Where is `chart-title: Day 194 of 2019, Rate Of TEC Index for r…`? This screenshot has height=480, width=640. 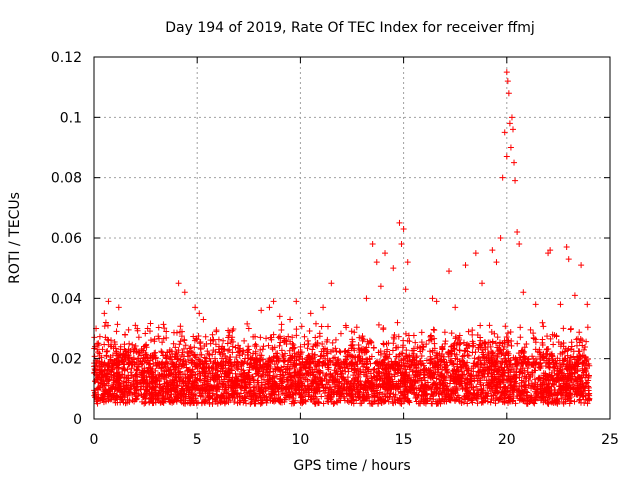 chart-title: Day 194 of 2019, Rate Of TEC Index for r… is located at coordinates (350, 28).